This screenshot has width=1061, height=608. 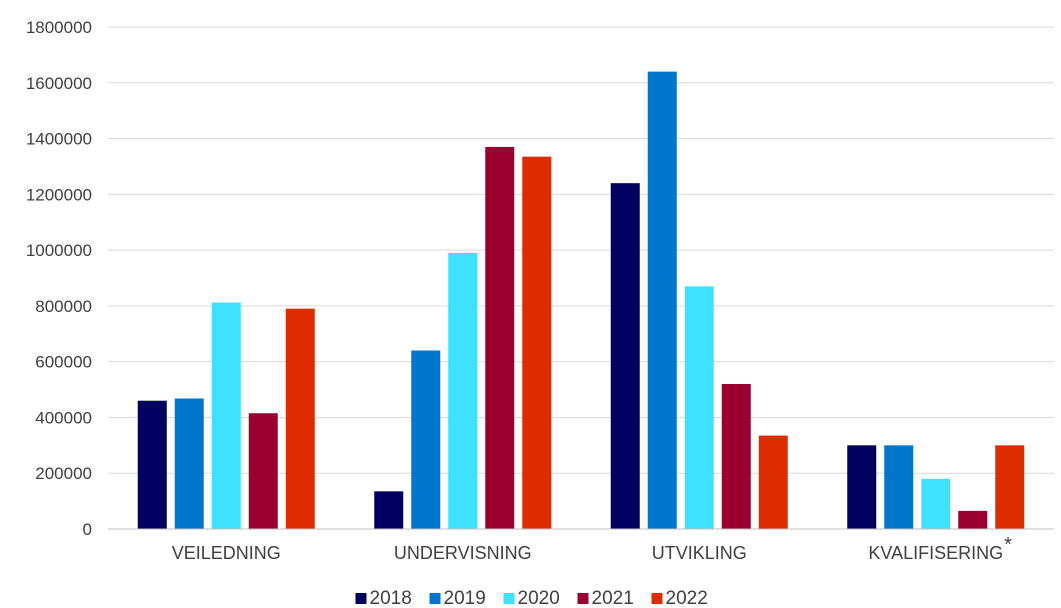 I want to click on y-tick-label: 1400000, so click(x=59, y=139).